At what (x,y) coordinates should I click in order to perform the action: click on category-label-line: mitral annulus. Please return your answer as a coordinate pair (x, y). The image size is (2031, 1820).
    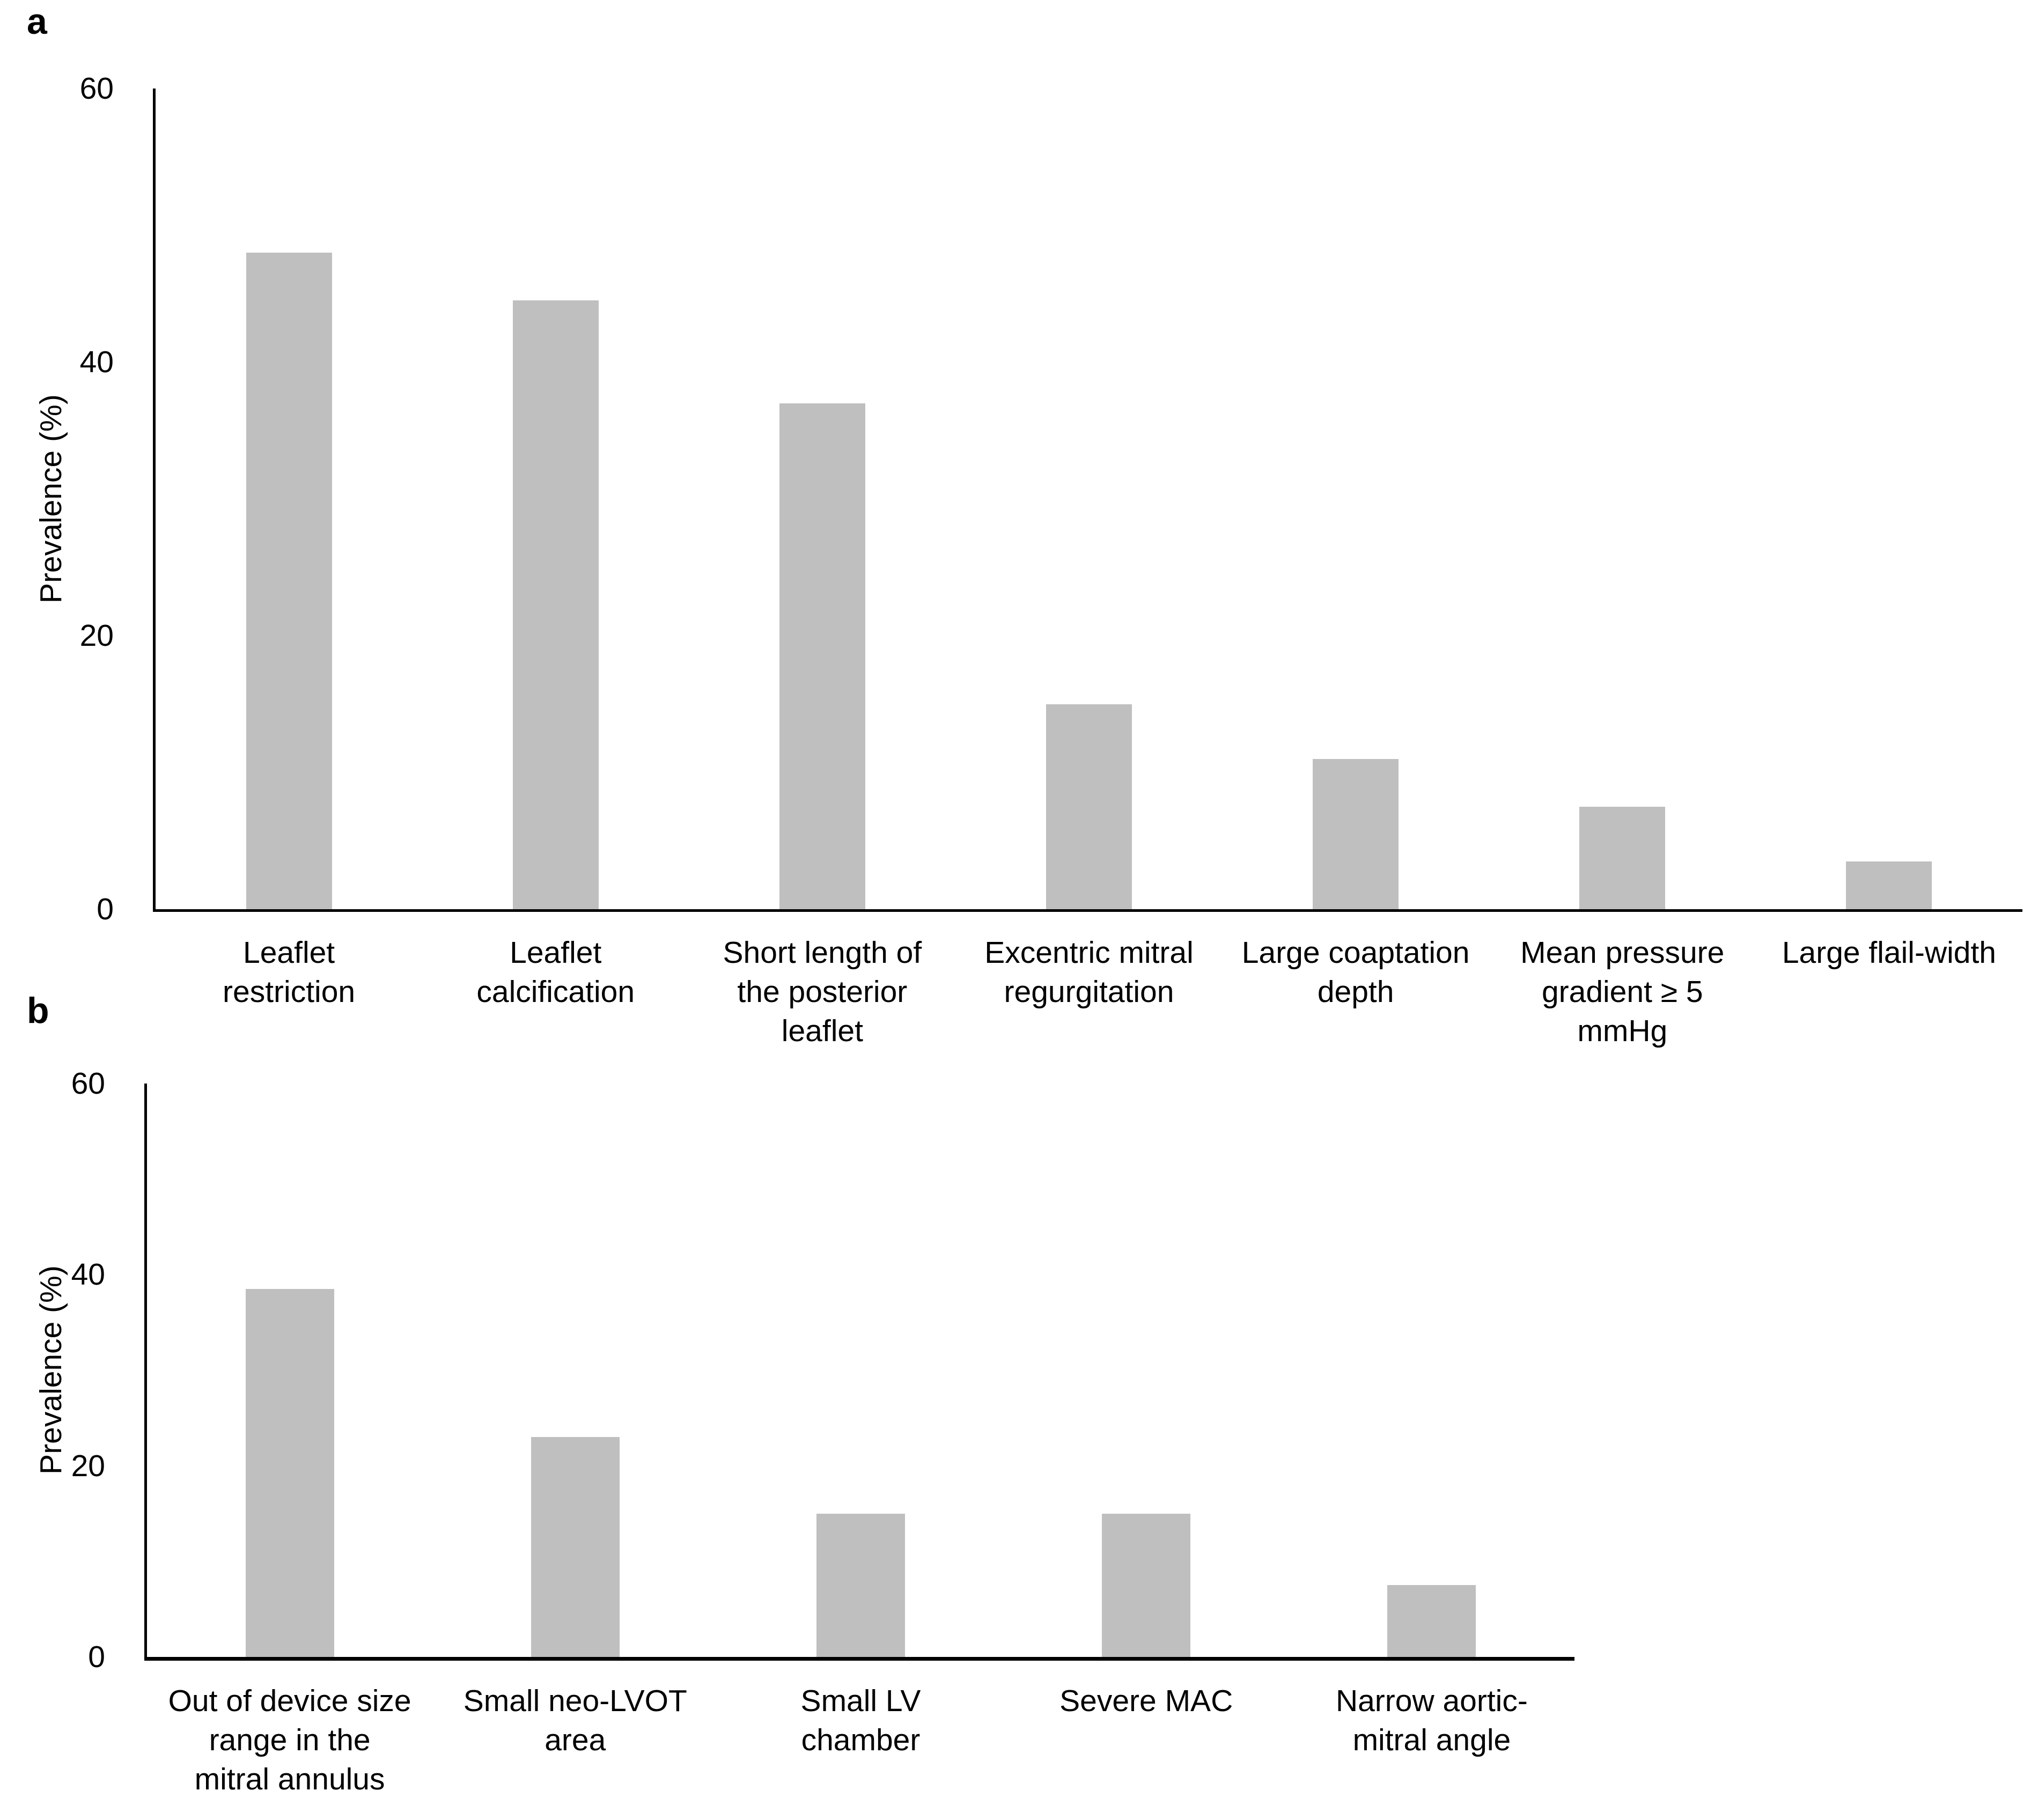
    Looking at the image, I should click on (289, 1779).